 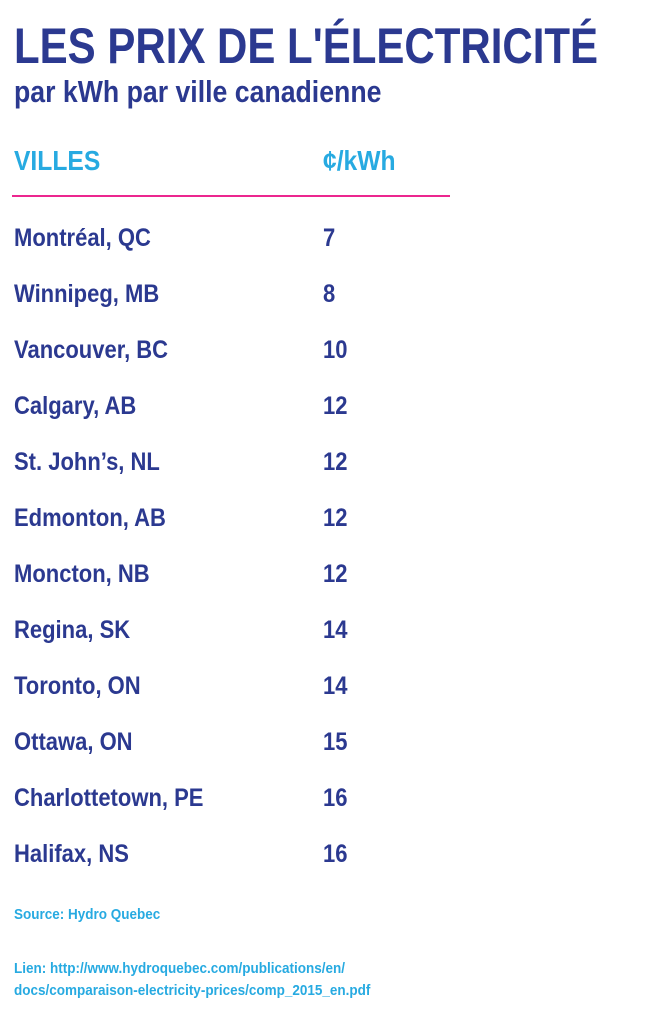 I want to click on price-value: 10, so click(x=335, y=350).